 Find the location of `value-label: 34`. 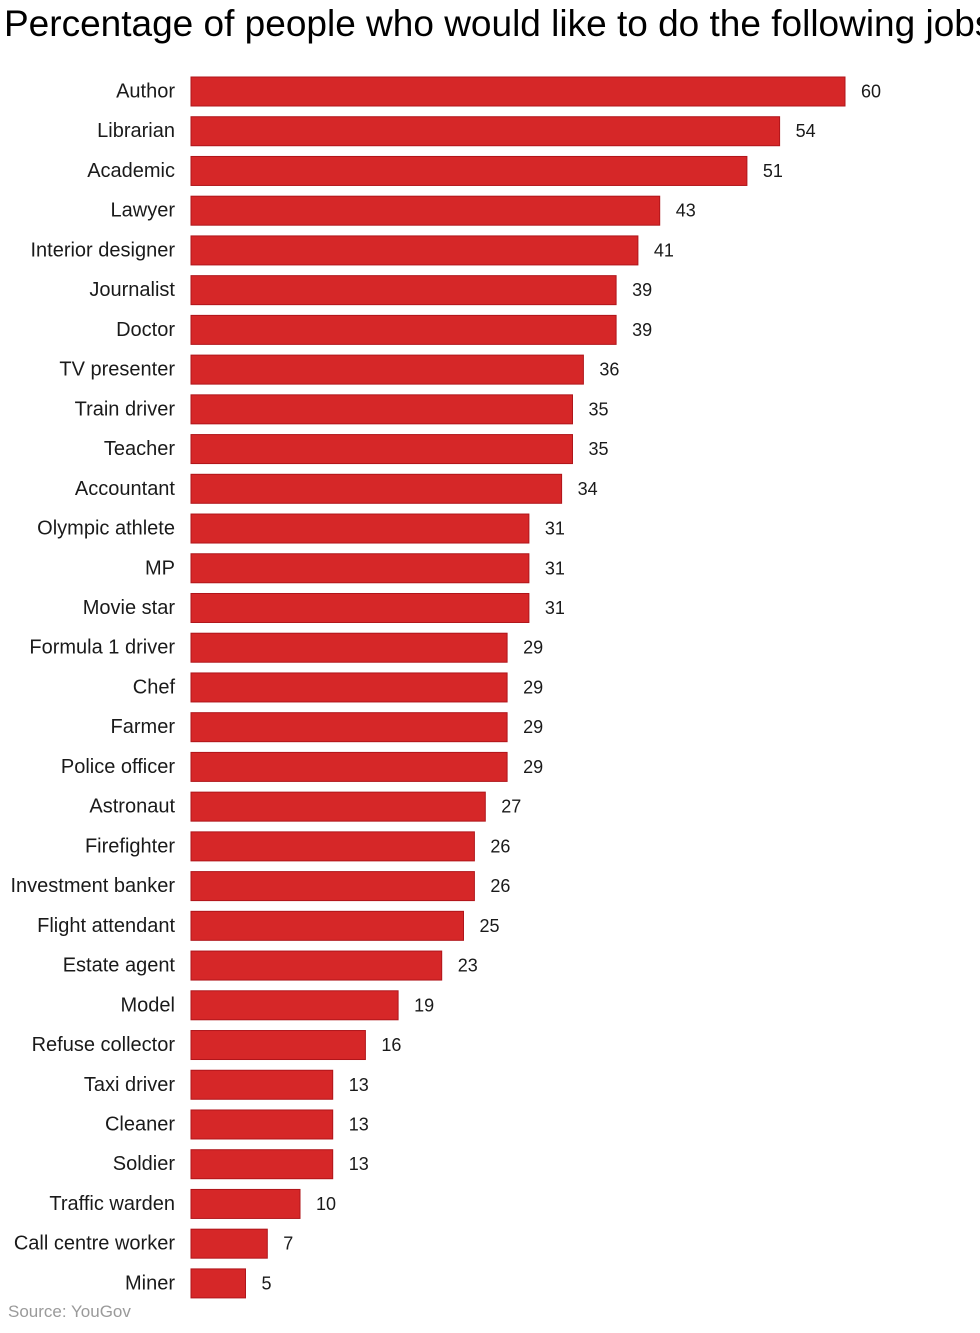

value-label: 34 is located at coordinates (588, 489).